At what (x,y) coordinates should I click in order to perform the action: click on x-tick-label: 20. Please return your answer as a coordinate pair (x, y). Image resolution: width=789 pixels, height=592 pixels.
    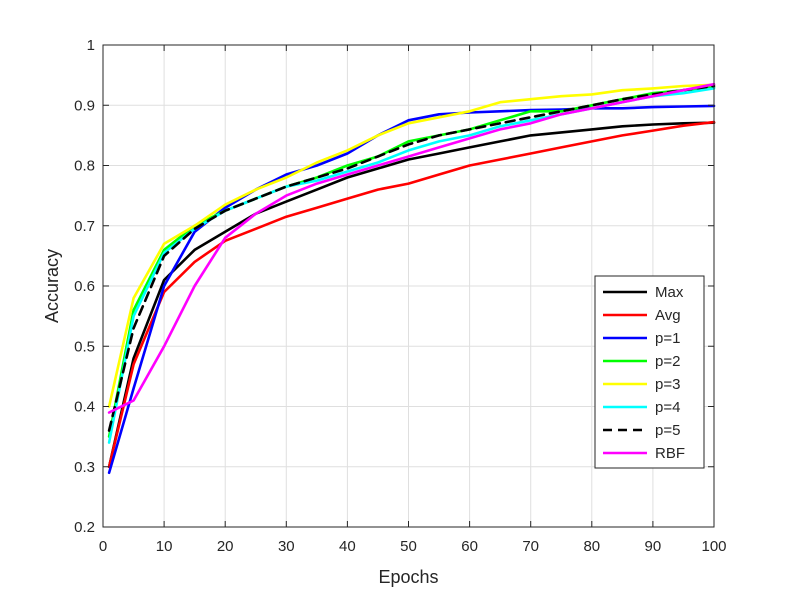
    Looking at the image, I should click on (225, 546).